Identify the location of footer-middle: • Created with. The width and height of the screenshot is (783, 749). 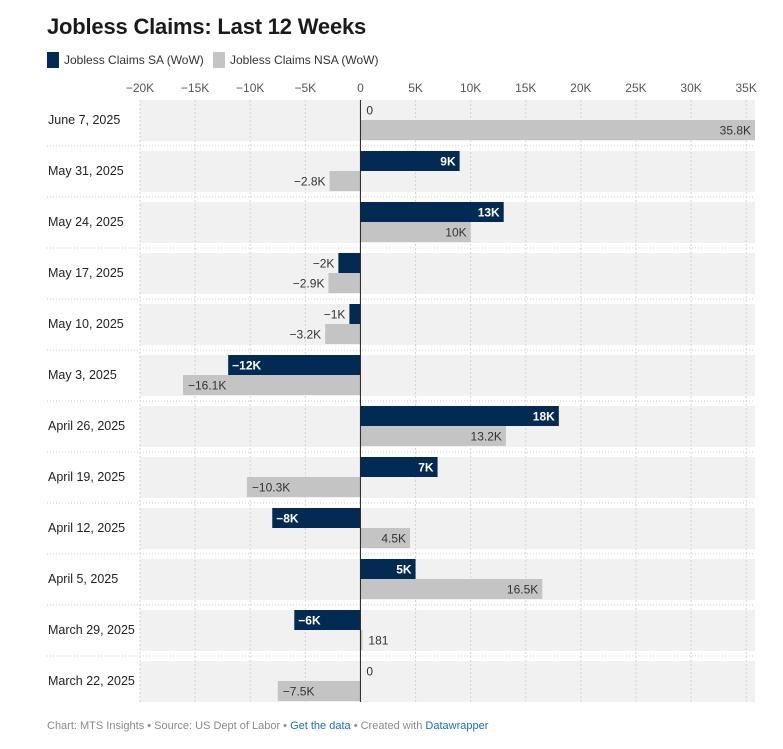
(388, 726).